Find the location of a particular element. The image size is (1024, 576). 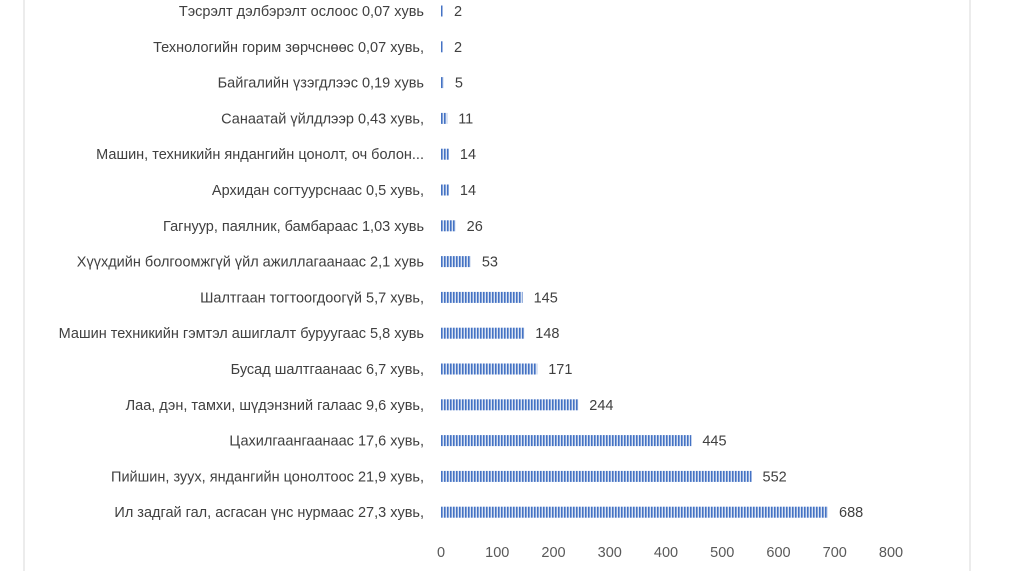

category-label: Байгалийн үзэгдлээс 0,19 хувь is located at coordinates (321, 84).